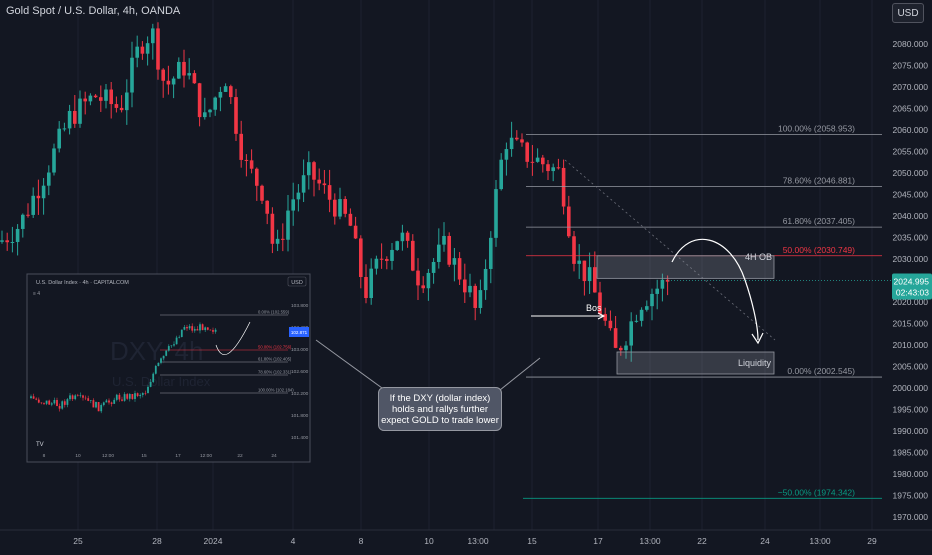 The width and height of the screenshot is (932, 555). I want to click on callout-line-1: If the DXY (dollar index), so click(440, 398).